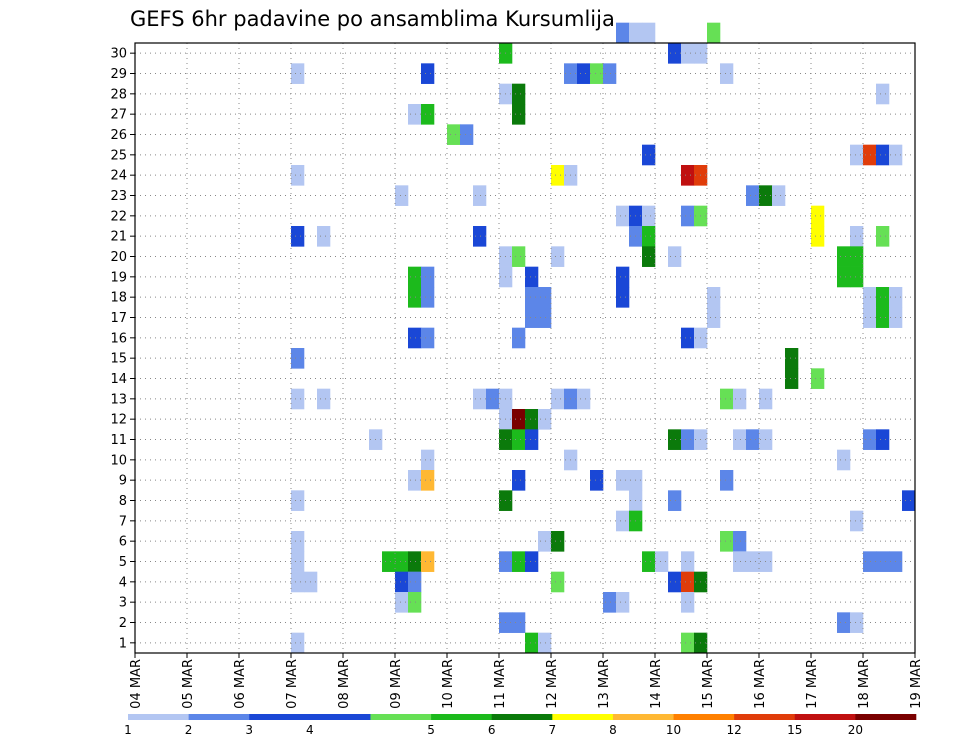 The width and height of the screenshot is (960, 742). Describe the element at coordinates (123, 643) in the screenshot. I see `y-tick-label: 1` at that location.